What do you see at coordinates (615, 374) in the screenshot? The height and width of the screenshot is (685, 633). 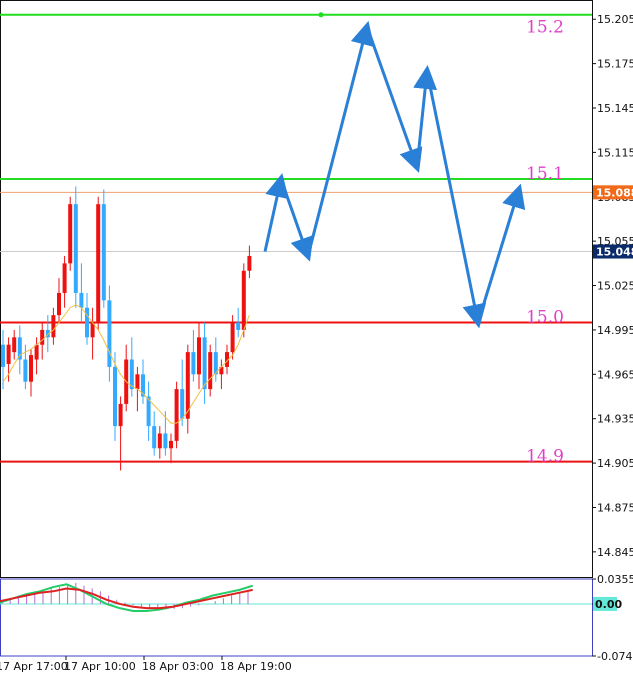 I see `y-tick-label: 14.965` at bounding box center [615, 374].